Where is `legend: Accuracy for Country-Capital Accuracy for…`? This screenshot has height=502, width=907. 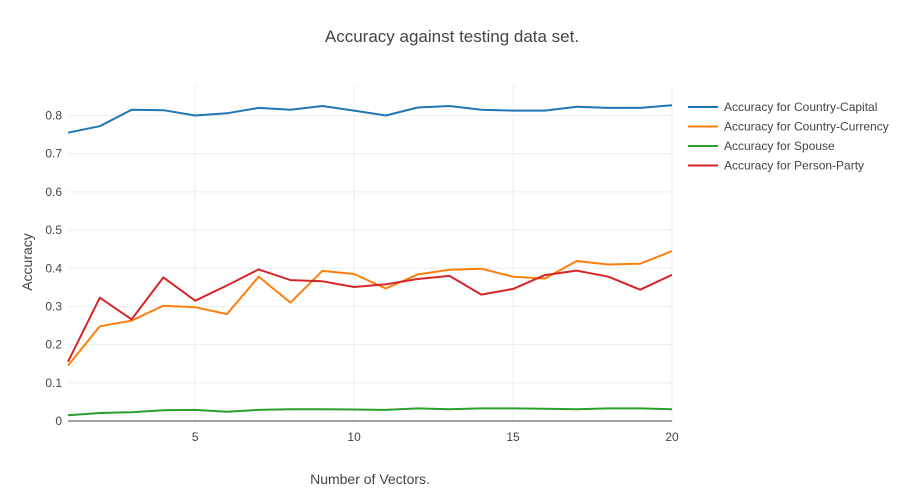 legend: Accuracy for Country-Capital Accuracy for… is located at coordinates (788, 136).